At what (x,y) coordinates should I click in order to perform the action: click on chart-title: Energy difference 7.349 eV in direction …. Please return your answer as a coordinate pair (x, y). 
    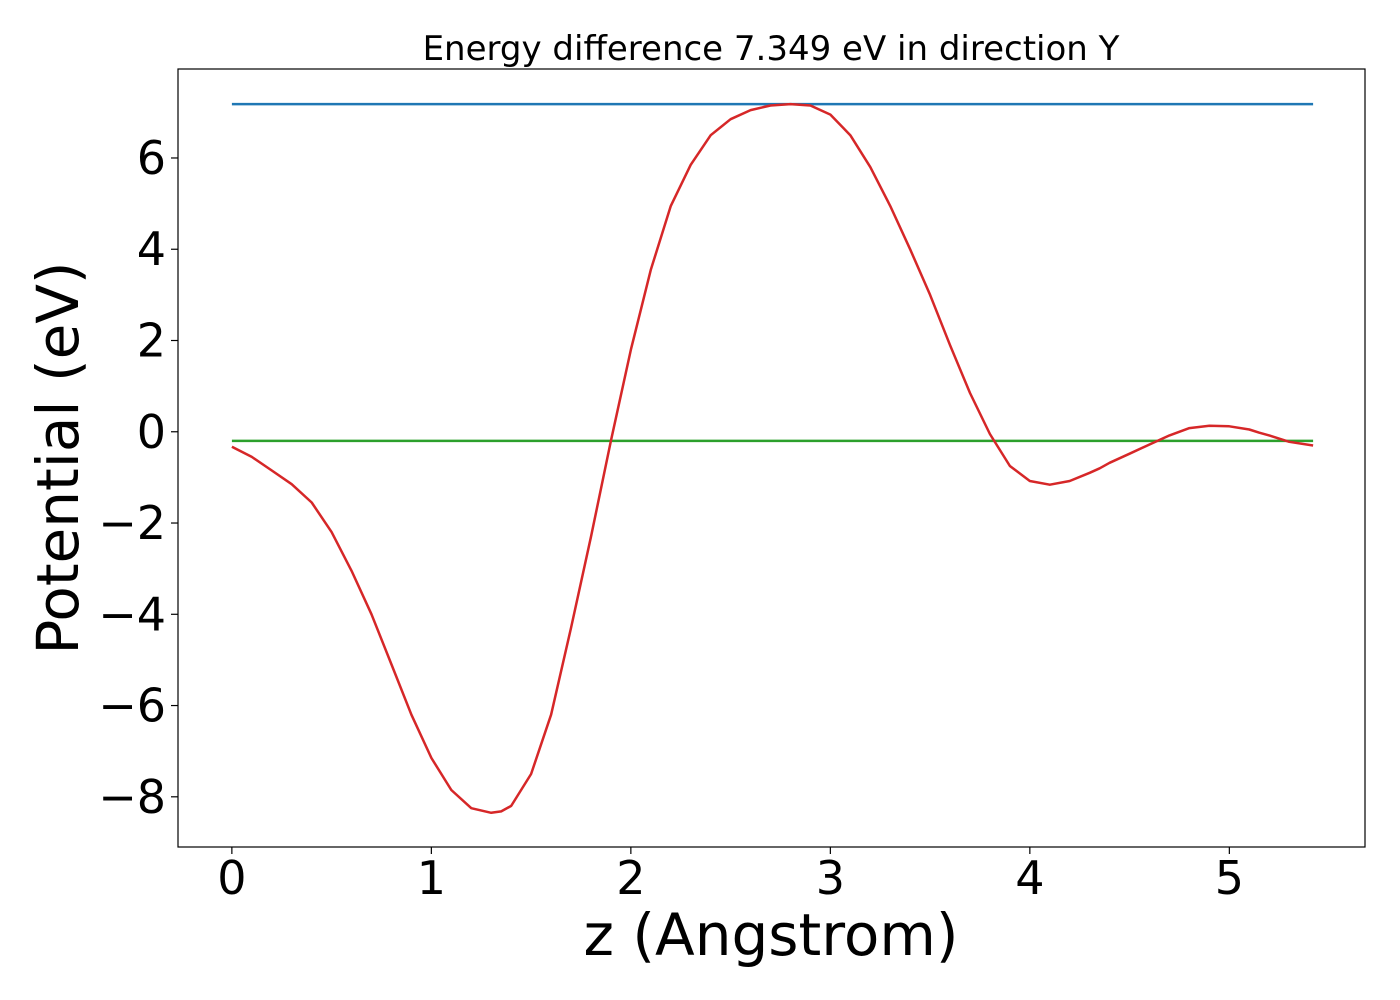
    Looking at the image, I should click on (771, 49).